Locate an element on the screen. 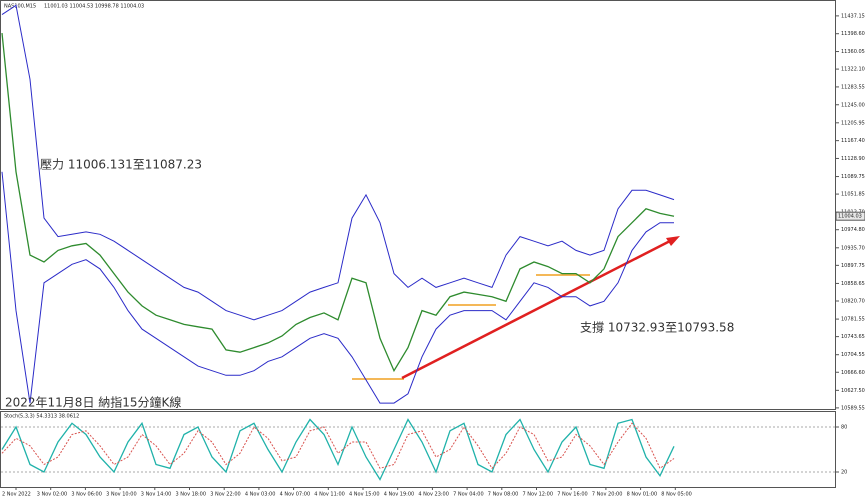 This screenshot has width=865, height=501. y-tick-label: 10935.70 is located at coordinates (853, 248).